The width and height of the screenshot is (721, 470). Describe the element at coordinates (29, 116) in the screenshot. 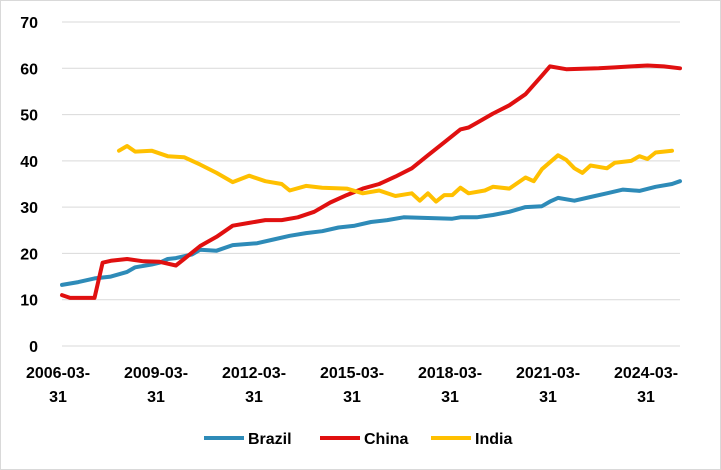

I see `y-tick-label: 50` at that location.